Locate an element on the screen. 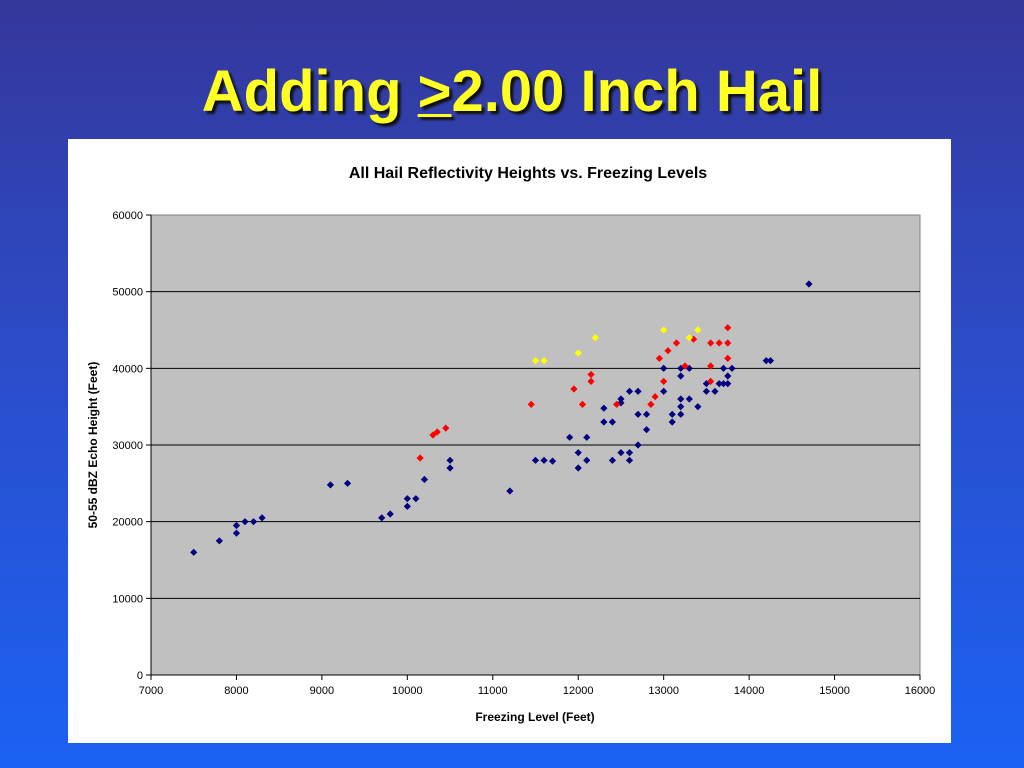 This screenshot has height=768, width=1024. y-tick-label: 60000 is located at coordinates (127, 216).